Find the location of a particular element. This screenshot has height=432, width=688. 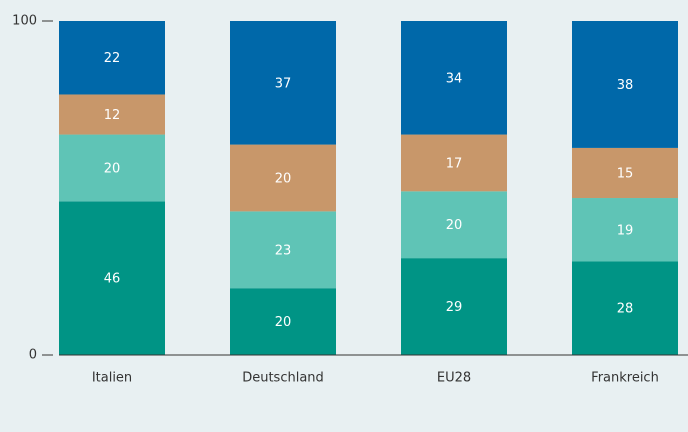

data-label: 37 is located at coordinates (283, 83).